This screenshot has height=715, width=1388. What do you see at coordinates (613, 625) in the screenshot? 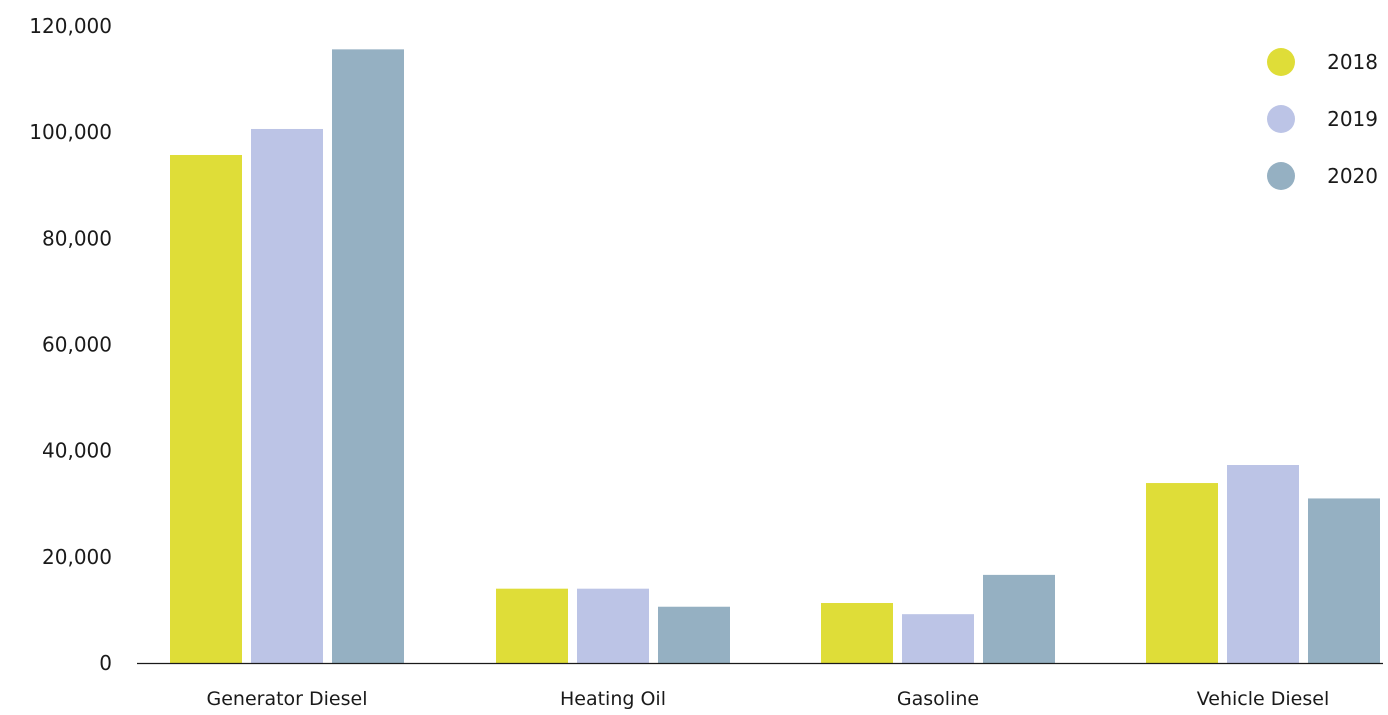
I see `bar-2019-heating-oil` at bounding box center [613, 625].